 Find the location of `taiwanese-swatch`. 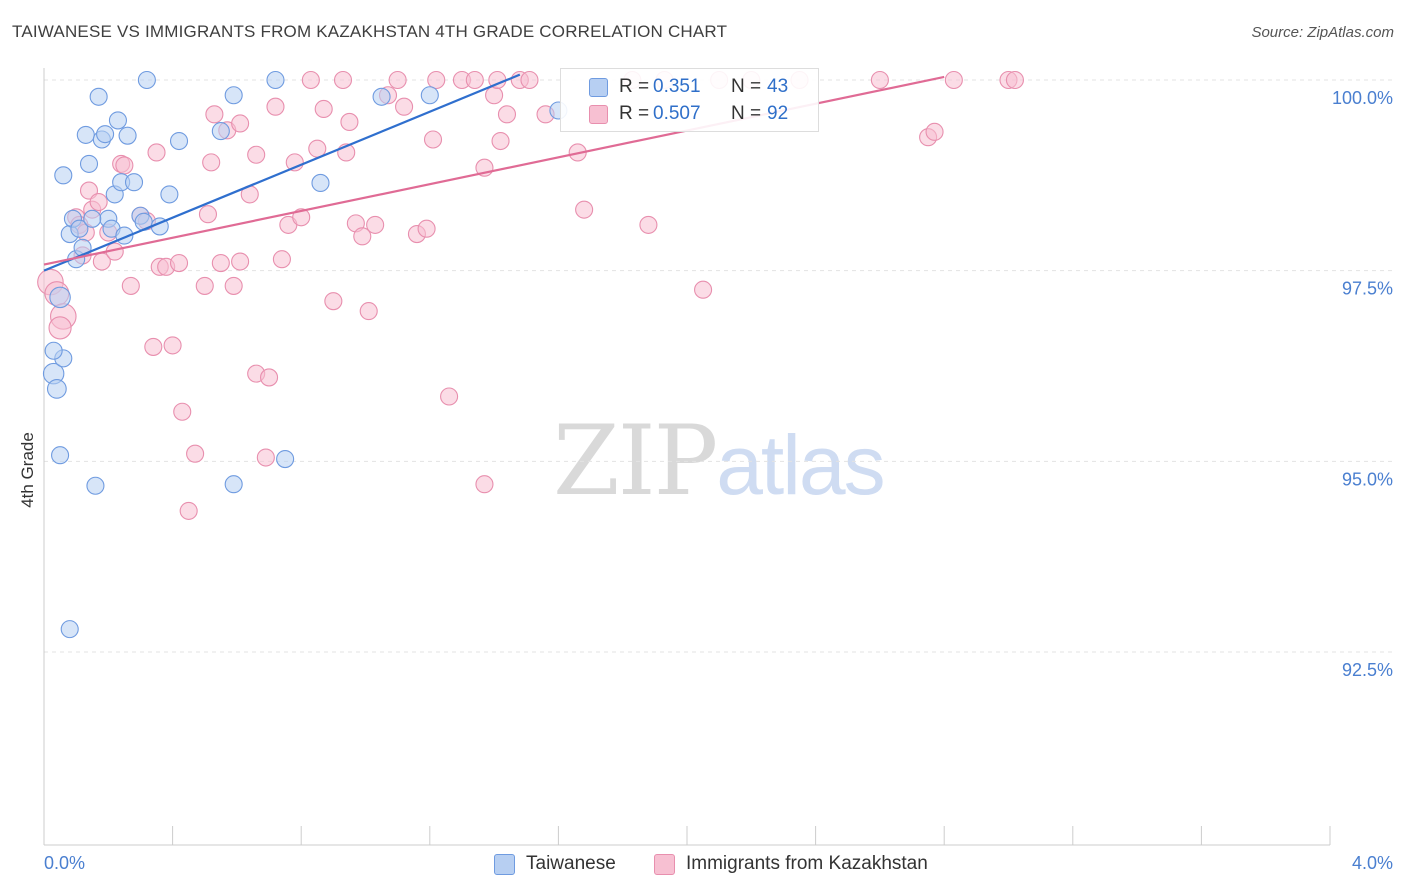

taiwanese-swatch is located at coordinates (598, 87).